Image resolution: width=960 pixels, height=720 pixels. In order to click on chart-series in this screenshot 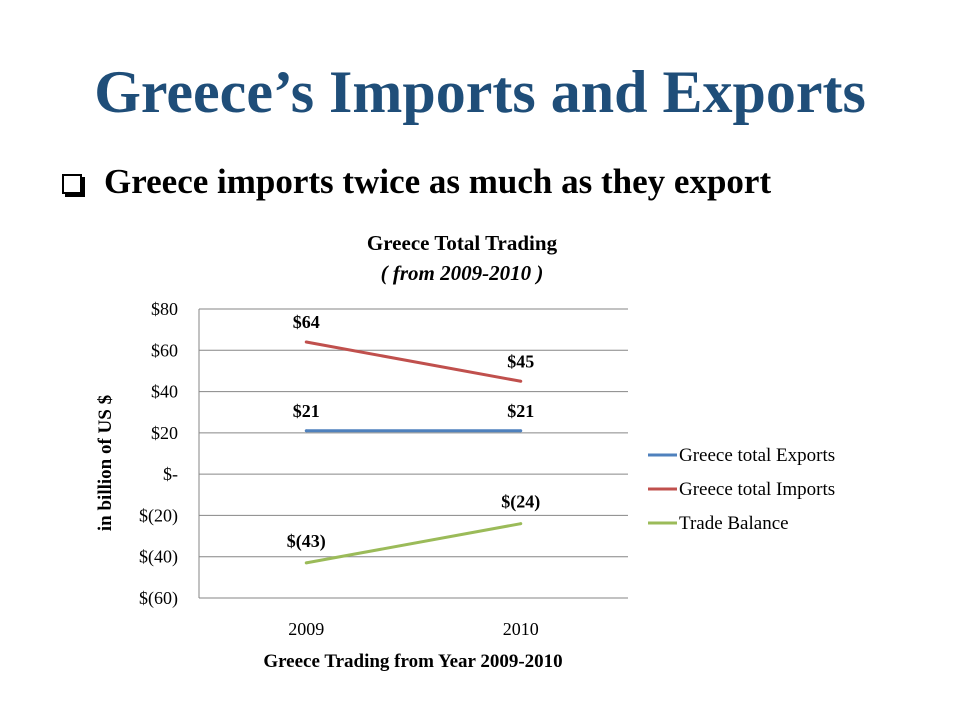, I will do `click(413, 452)`.